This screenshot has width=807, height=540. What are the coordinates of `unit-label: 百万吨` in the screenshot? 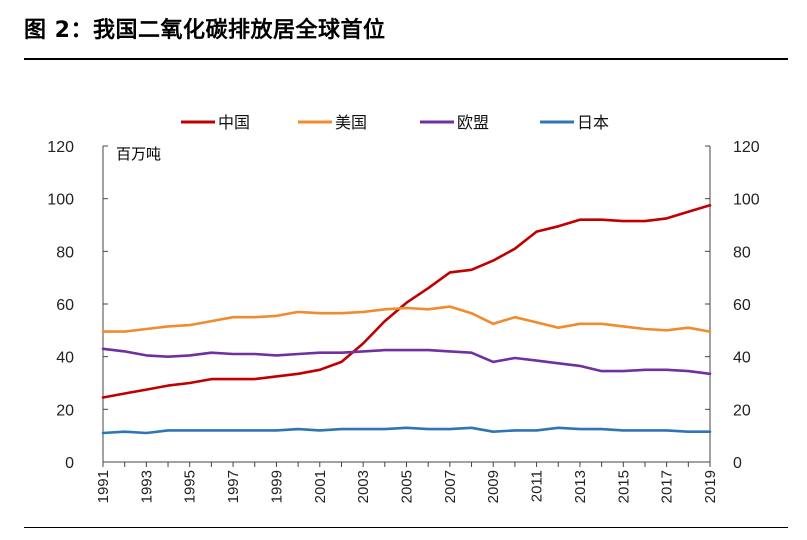 It's located at (138, 154).